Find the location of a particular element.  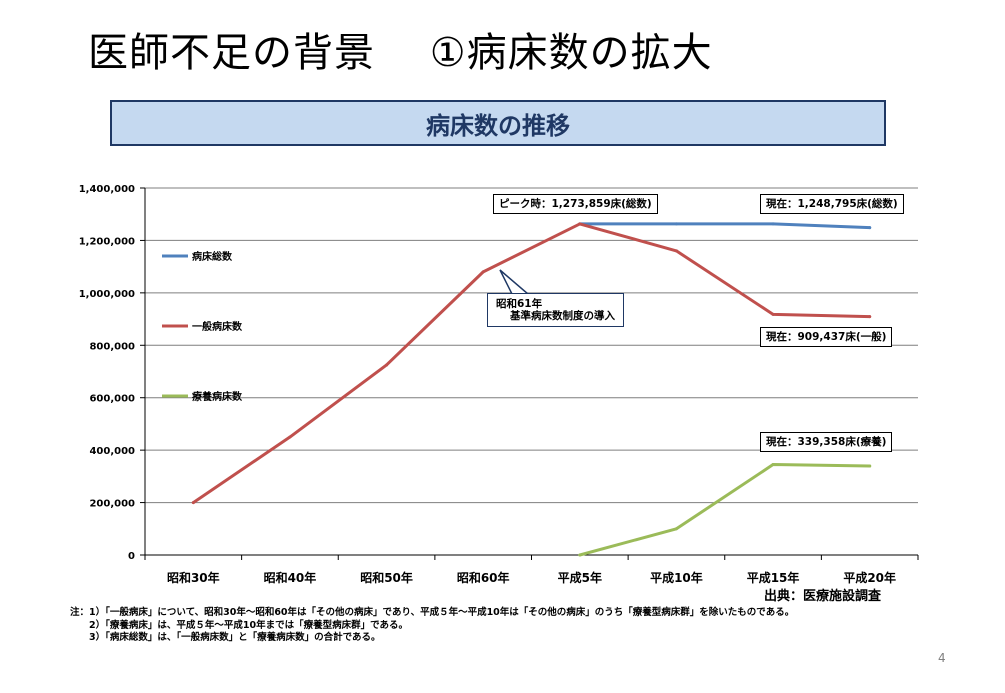

showa61-callout-line1: 昭和61年 is located at coordinates (519, 304).